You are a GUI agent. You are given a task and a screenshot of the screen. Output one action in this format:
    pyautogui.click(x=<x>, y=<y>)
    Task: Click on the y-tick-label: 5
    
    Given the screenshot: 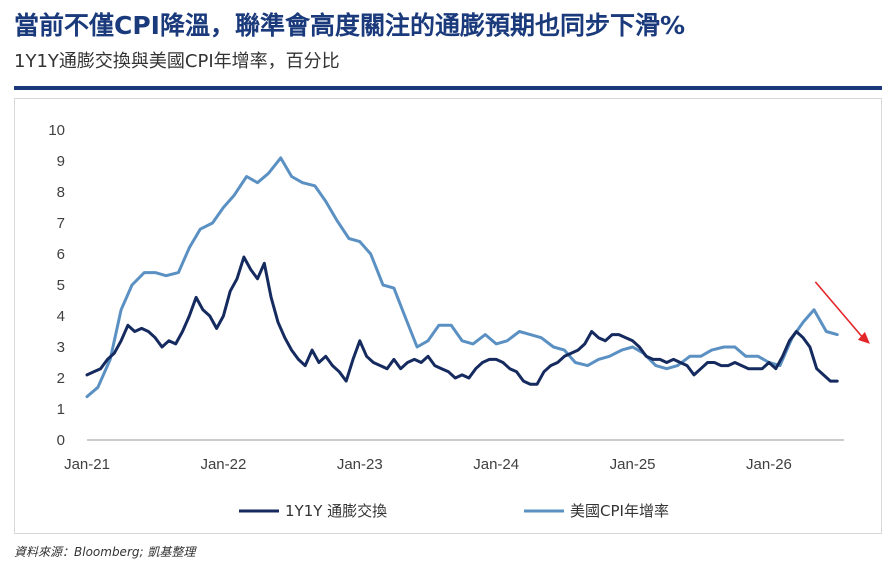 What is the action you would take?
    pyautogui.click(x=61, y=285)
    